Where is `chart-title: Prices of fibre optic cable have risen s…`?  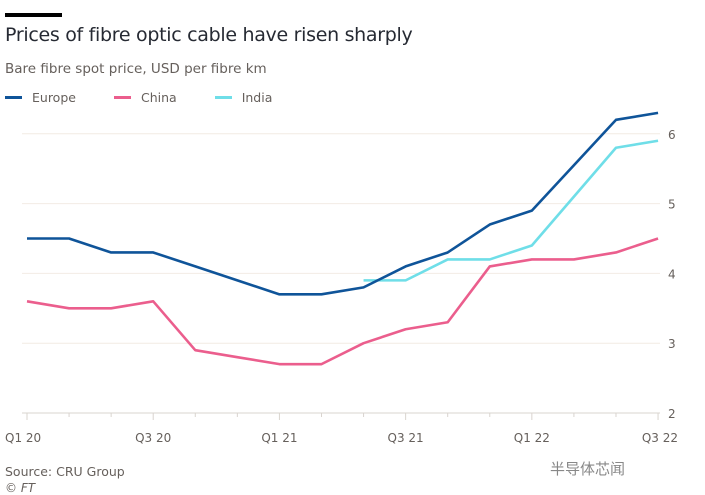 chart-title: Prices of fibre optic cable have risen s… is located at coordinates (209, 35).